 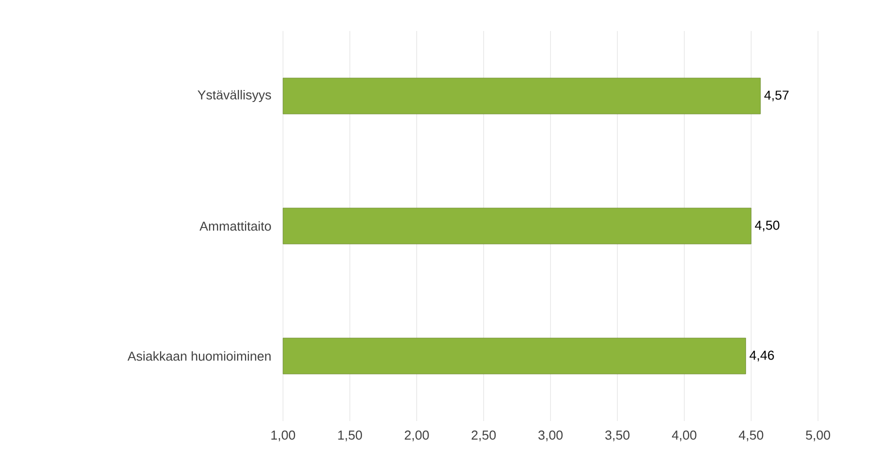 What do you see at coordinates (762, 356) in the screenshot?
I see `data-label: 4,46` at bounding box center [762, 356].